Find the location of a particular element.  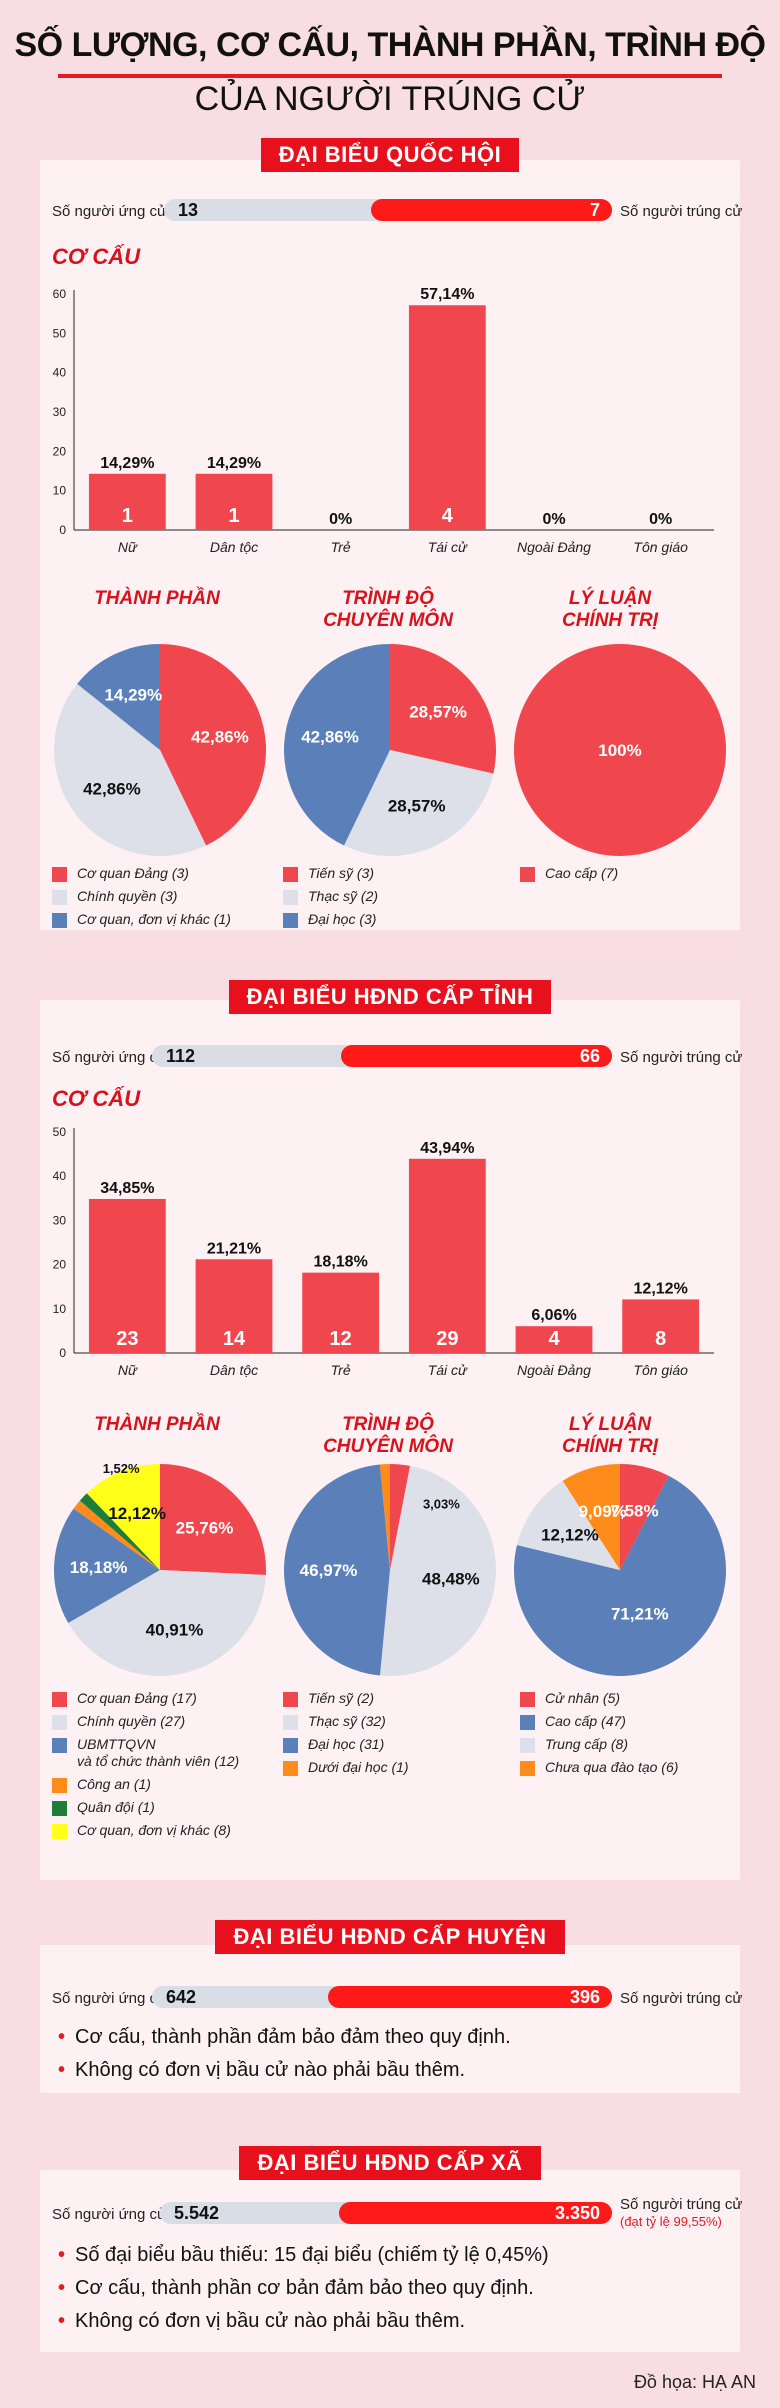

legend-label: Tiến sỹ (2) is located at coordinates (341, 1698).